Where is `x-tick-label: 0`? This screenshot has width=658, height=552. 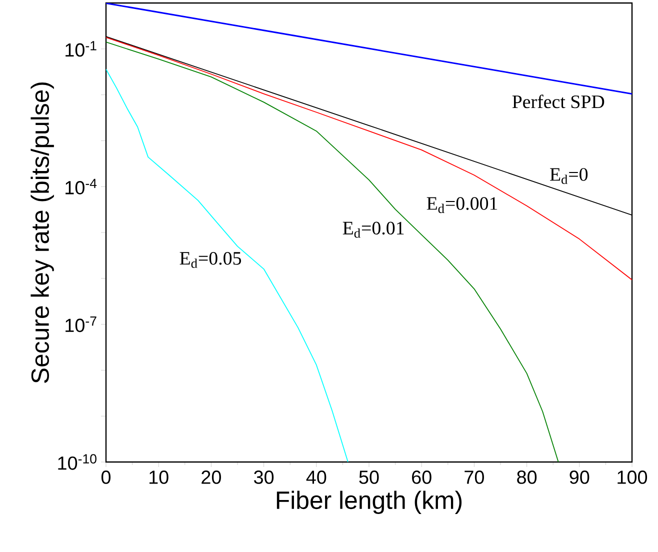
x-tick-label: 0 is located at coordinates (106, 477).